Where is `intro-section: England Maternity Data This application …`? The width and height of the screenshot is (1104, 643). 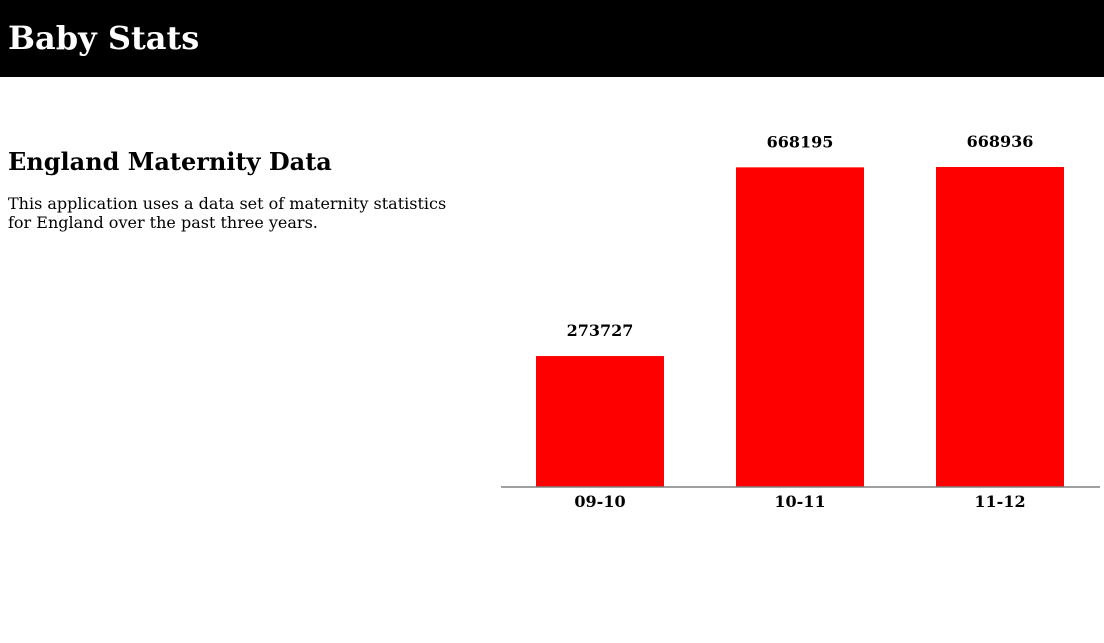 intro-section: England Maternity Data This application … is located at coordinates (233, 189).